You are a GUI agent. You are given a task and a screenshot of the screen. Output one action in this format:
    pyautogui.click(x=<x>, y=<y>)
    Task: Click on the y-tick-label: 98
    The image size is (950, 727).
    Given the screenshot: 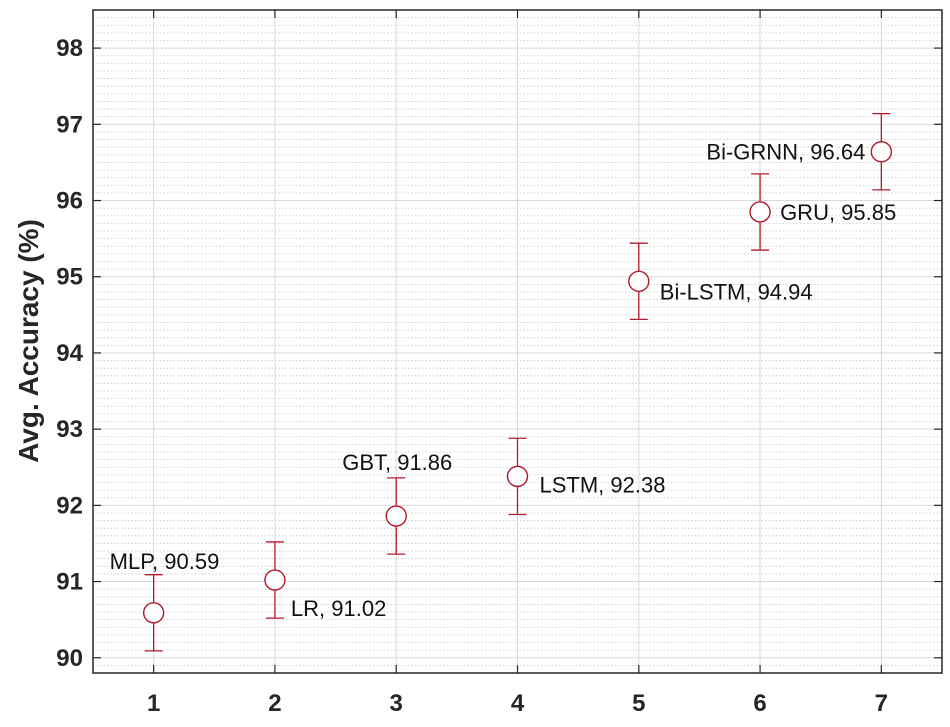 What is the action you would take?
    pyautogui.click(x=69, y=48)
    